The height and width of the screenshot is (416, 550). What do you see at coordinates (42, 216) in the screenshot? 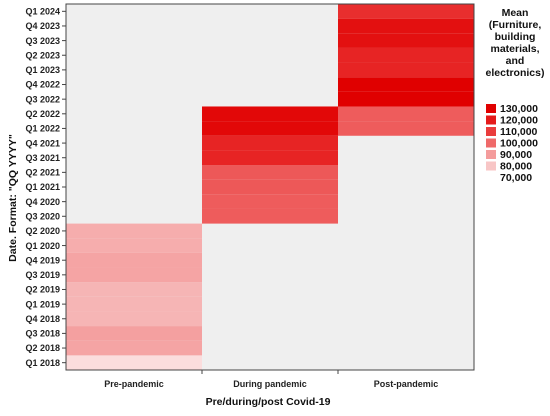
I see `y-tick-label: Q3 2020` at bounding box center [42, 216].